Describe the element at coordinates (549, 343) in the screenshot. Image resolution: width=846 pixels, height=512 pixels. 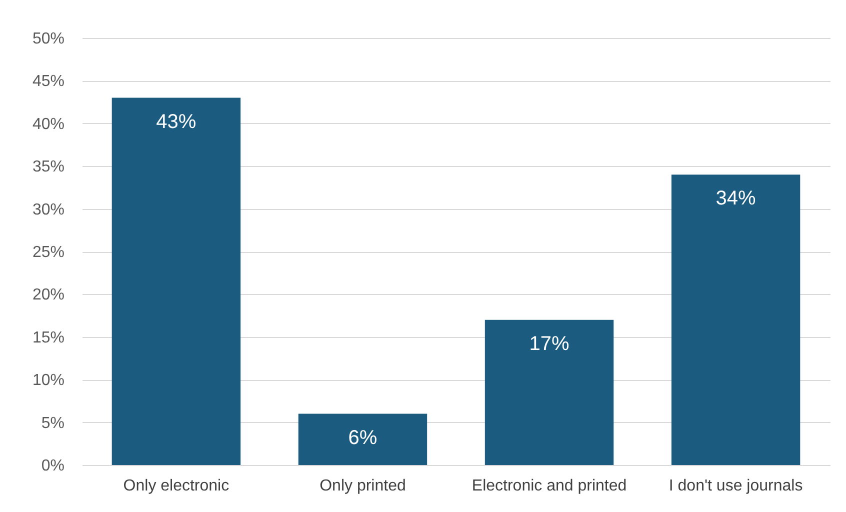
I see `data-label: 17%` at that location.